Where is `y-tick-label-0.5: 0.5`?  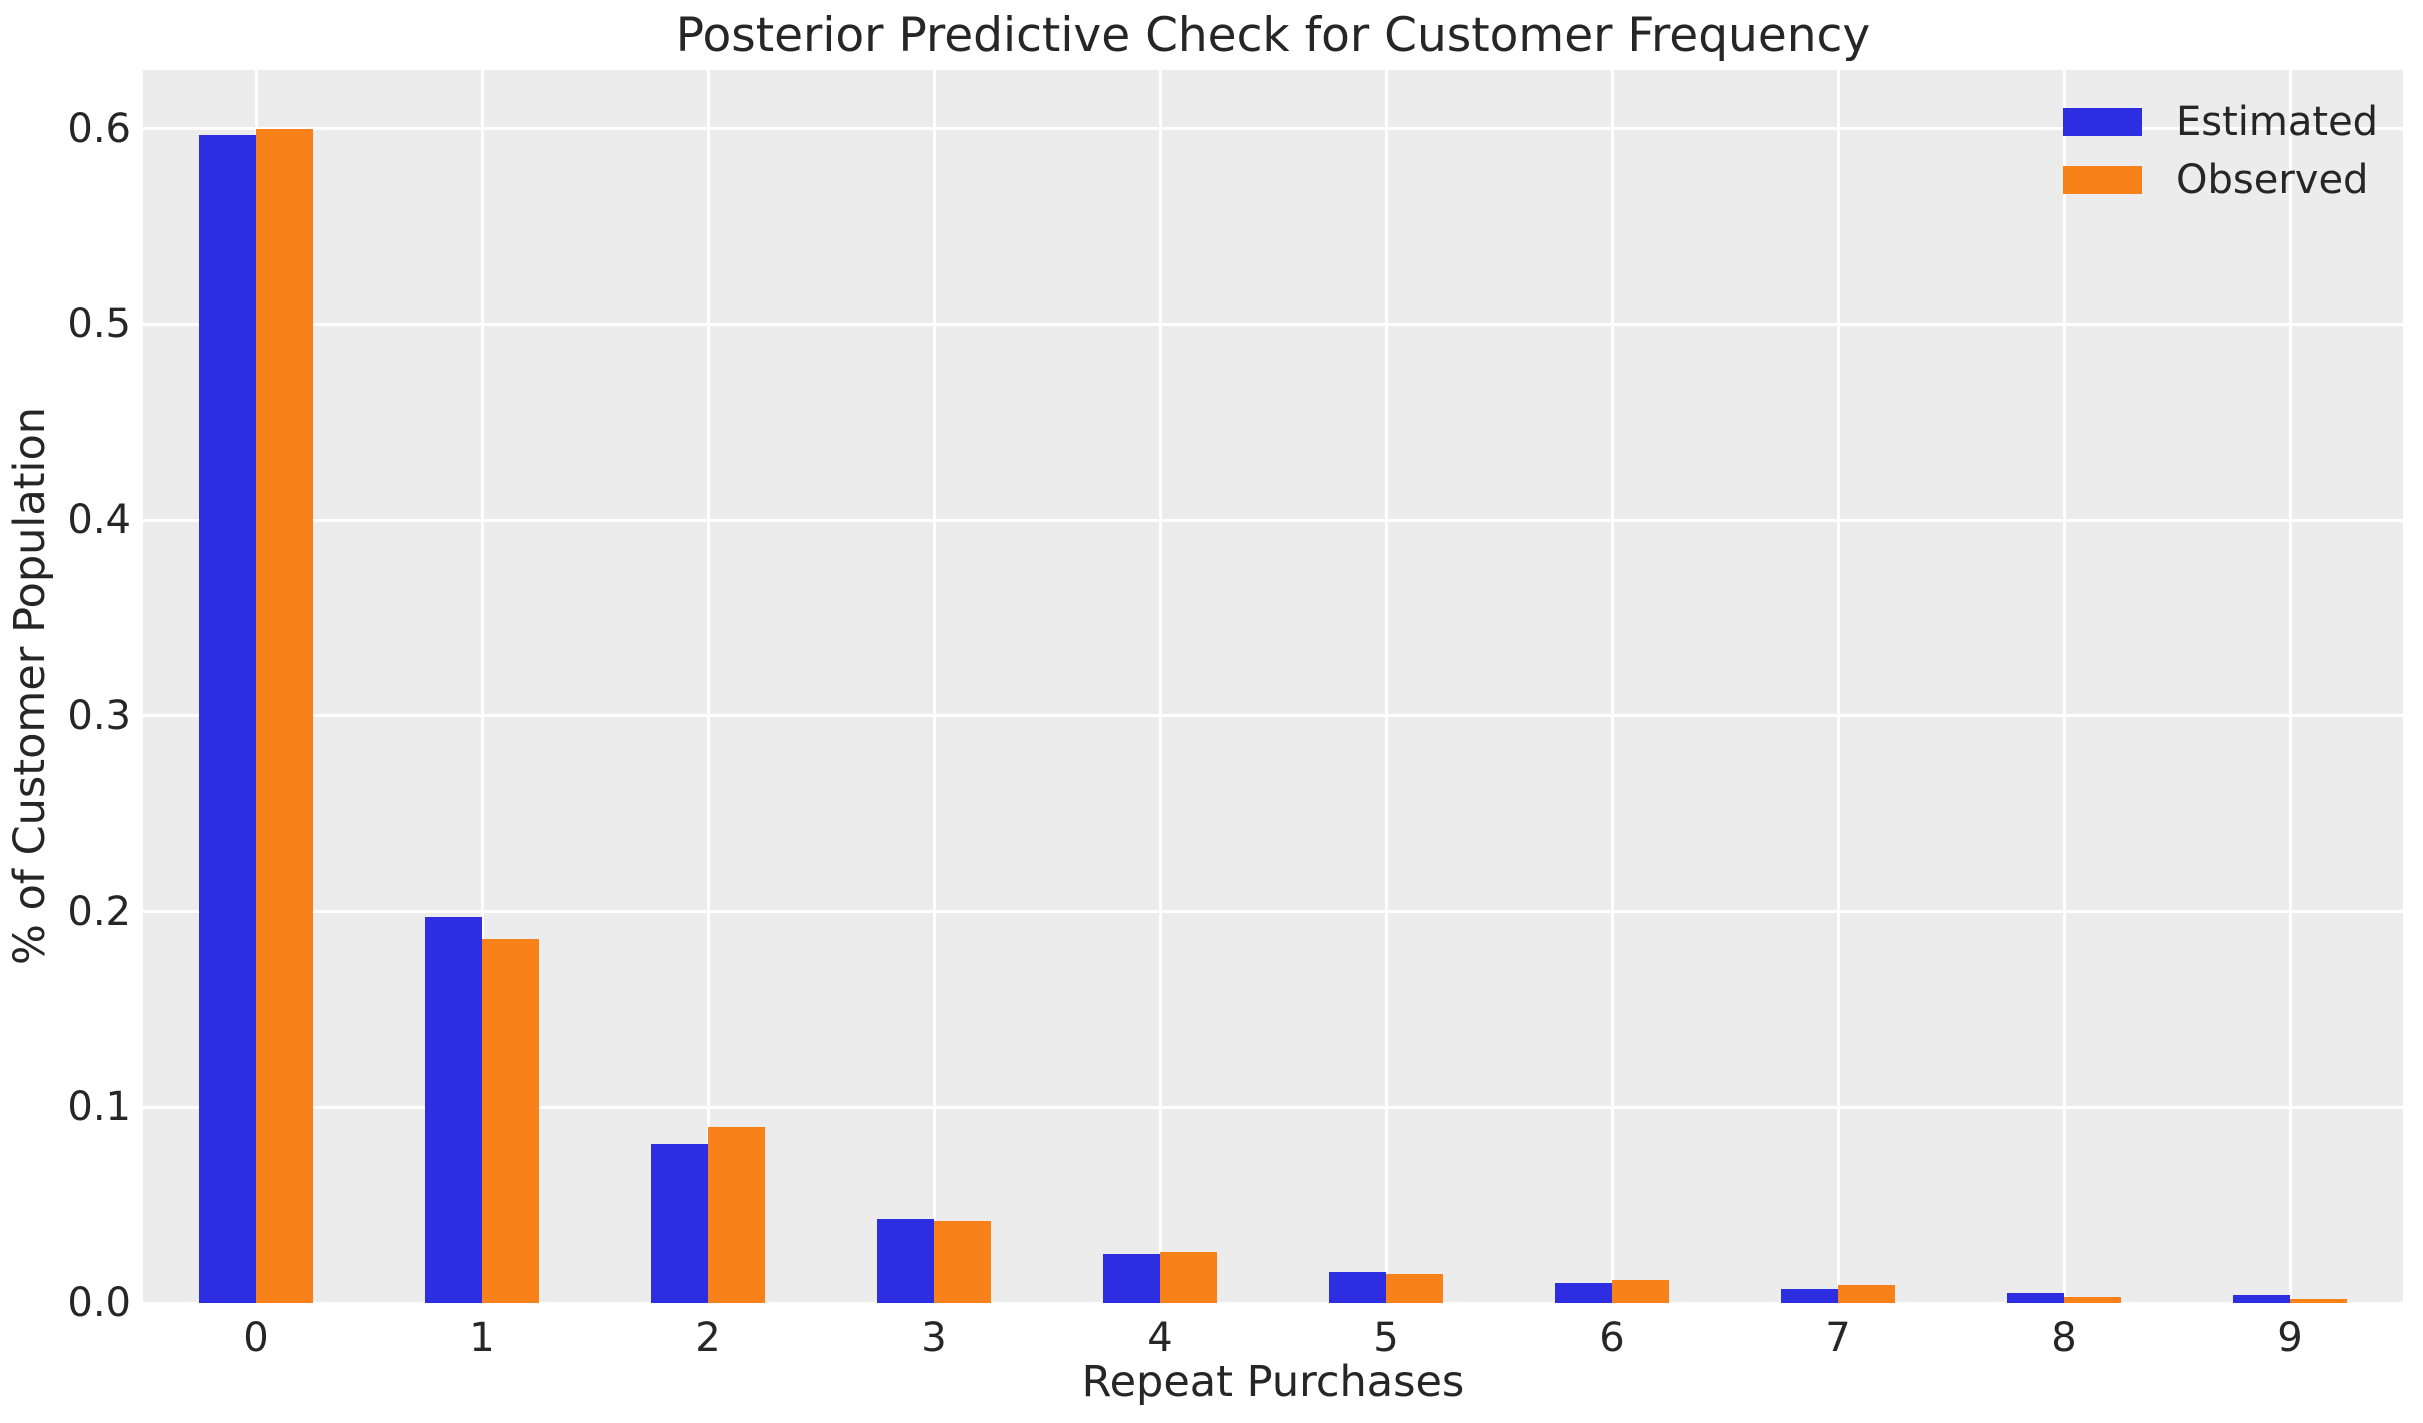 y-tick-label-0.5: 0.5 is located at coordinates (99, 324).